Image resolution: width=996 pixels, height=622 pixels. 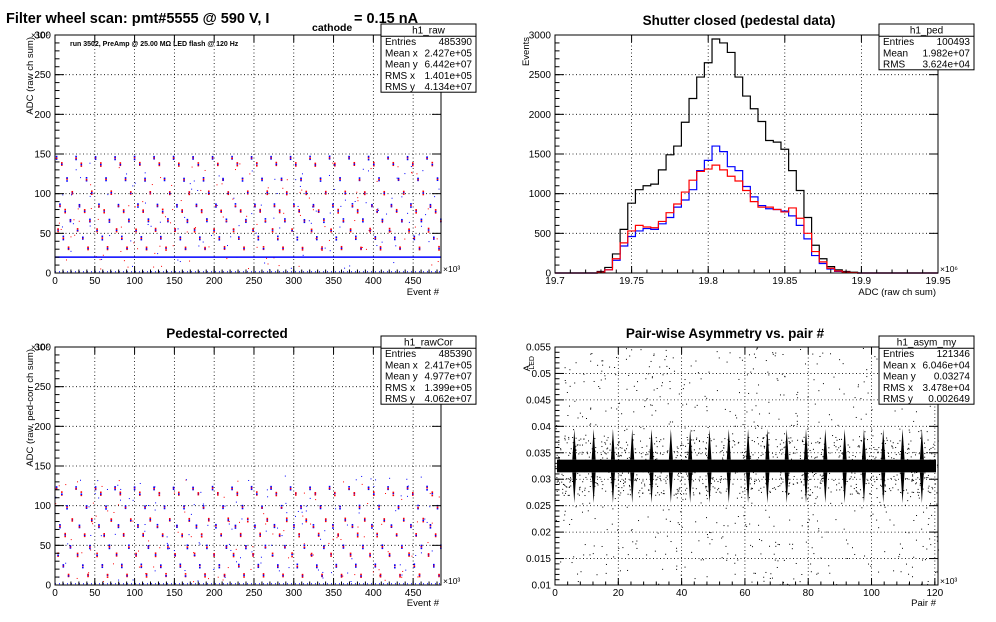 I want to click on asym-stats-name: h1_asym_my, so click(x=926, y=343).